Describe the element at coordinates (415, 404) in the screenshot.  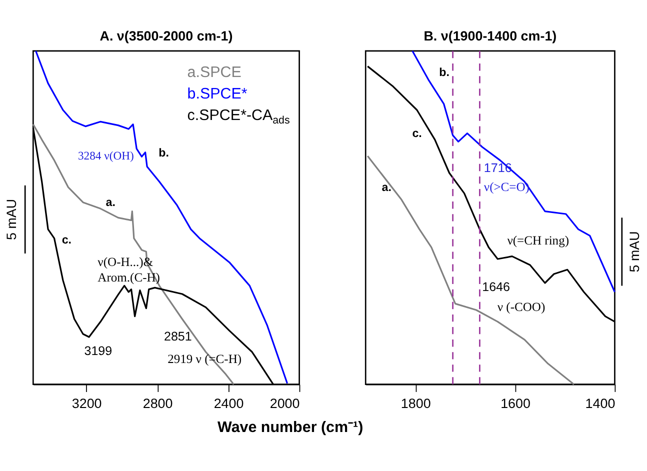
I see `x-tick-label: 1800` at that location.